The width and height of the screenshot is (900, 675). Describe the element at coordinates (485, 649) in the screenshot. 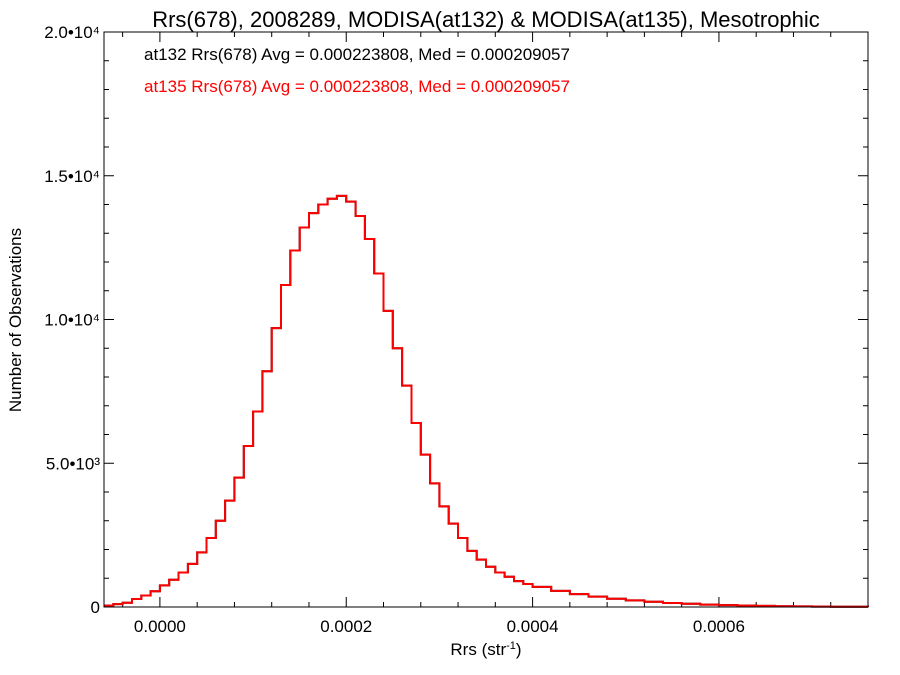

I see `x-axis-label: Rrs (str-1)` at that location.